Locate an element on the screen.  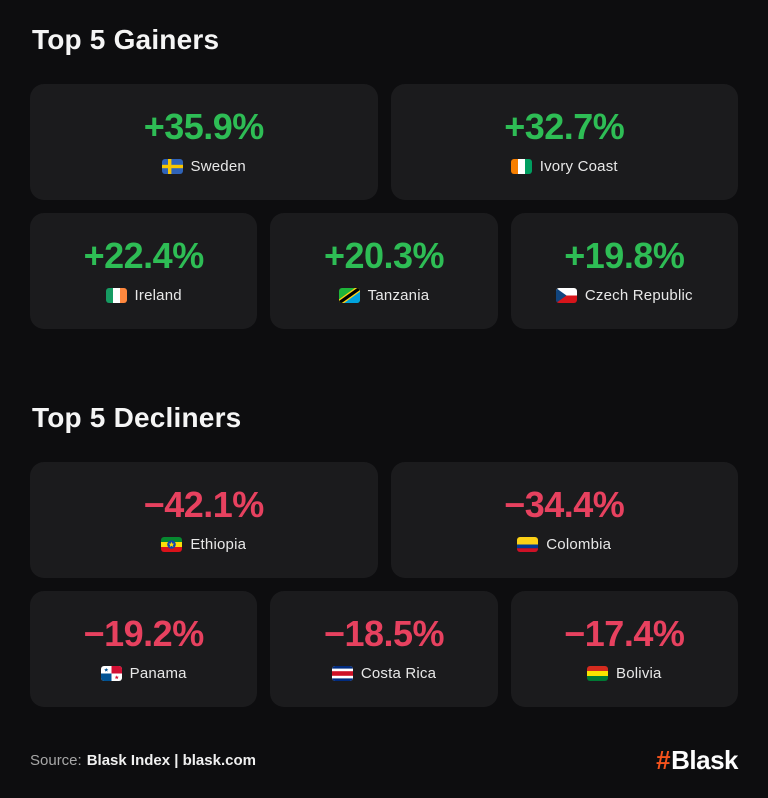
country-row: Czech Republic is located at coordinates (624, 295).